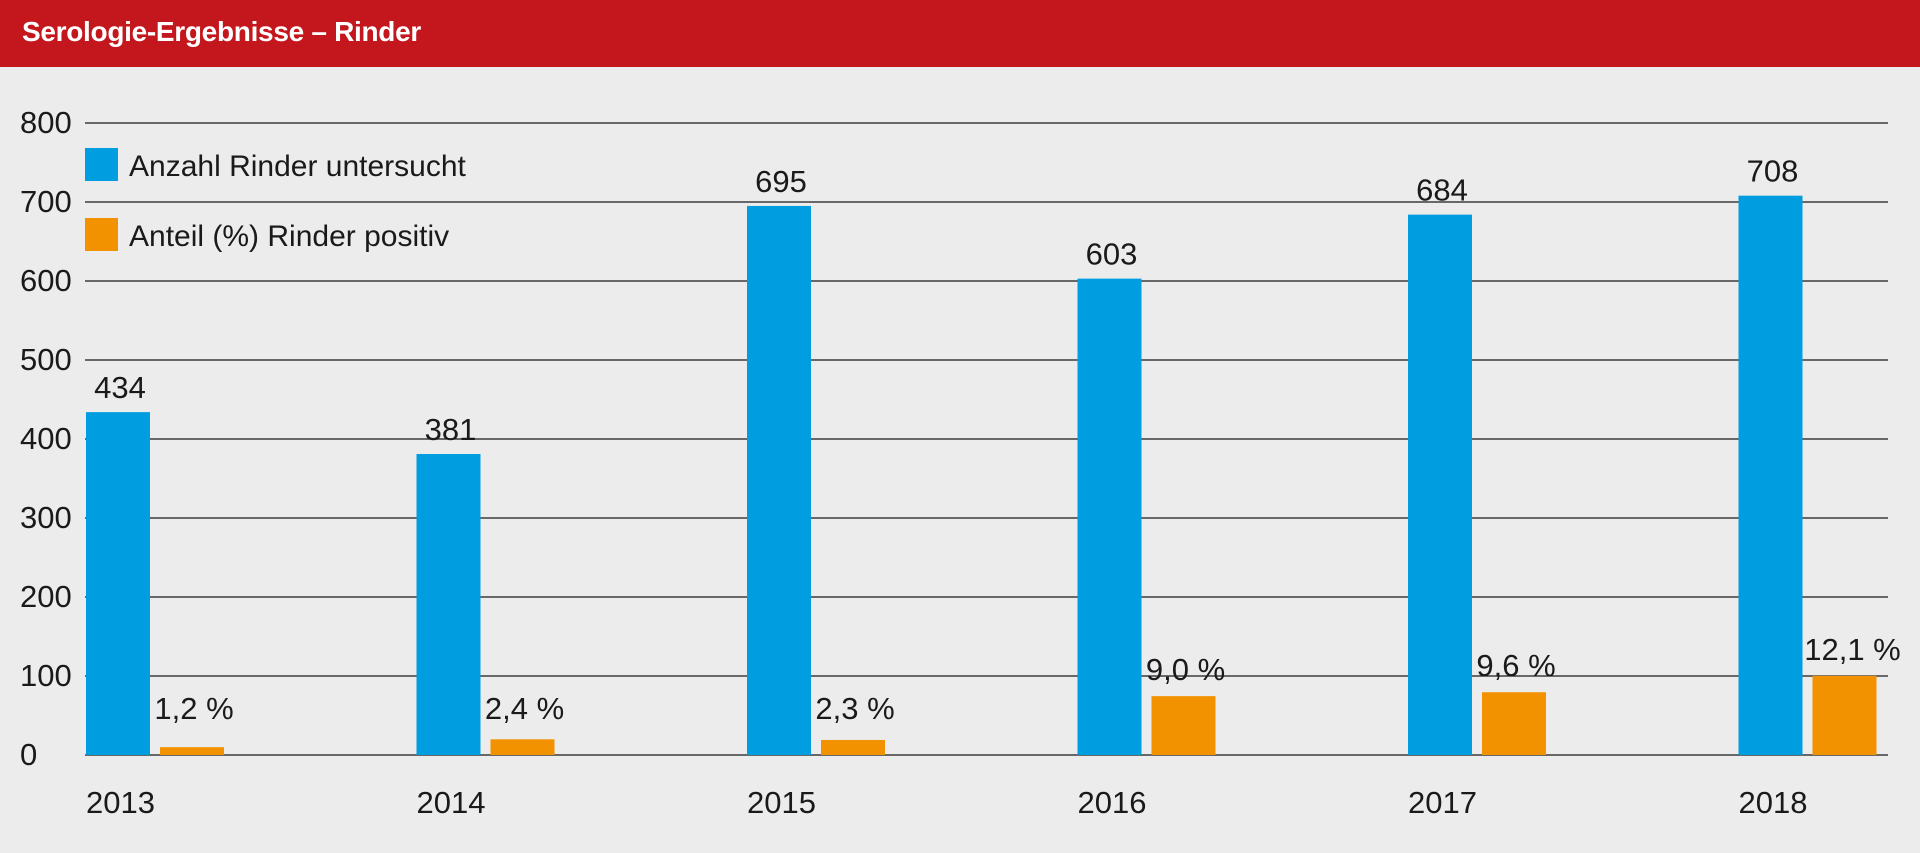 Image resolution: width=1920 pixels, height=853 pixels. I want to click on y-tick-label: 0, so click(28, 754).